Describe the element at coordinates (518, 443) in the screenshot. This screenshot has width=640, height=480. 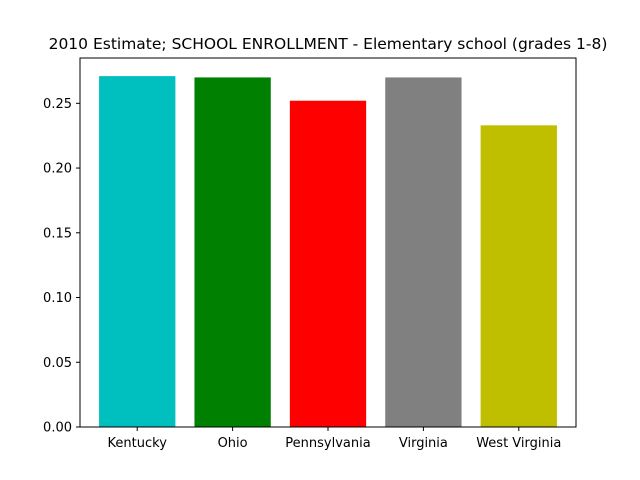
I see `x-tick-label: West Virginia` at that location.